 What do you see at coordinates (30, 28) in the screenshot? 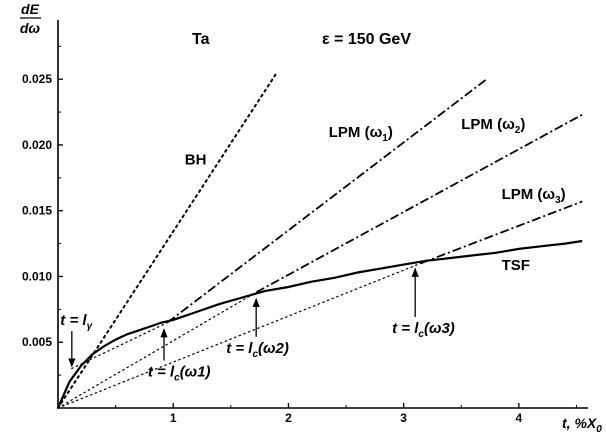
I see `y-axis-label-denominator: dω` at bounding box center [30, 28].